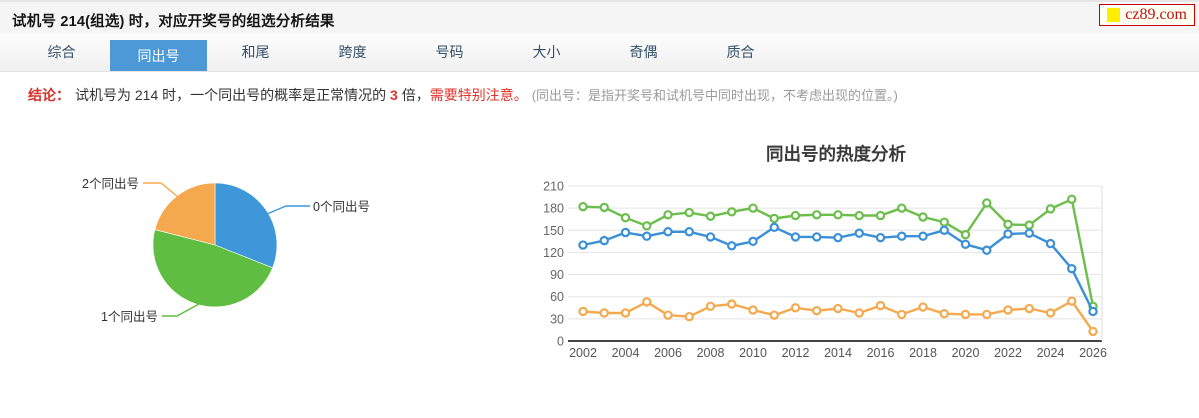 The height and width of the screenshot is (418, 1199). What do you see at coordinates (1072, 199) in the screenshot?
I see `marker-green-series-2025` at bounding box center [1072, 199].